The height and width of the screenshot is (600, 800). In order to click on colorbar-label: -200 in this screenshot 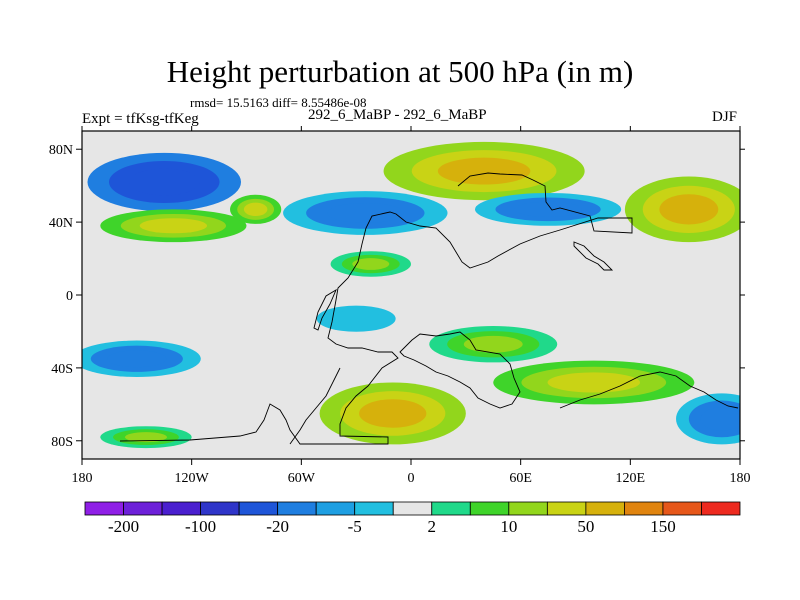, I will do `click(123, 526)`.